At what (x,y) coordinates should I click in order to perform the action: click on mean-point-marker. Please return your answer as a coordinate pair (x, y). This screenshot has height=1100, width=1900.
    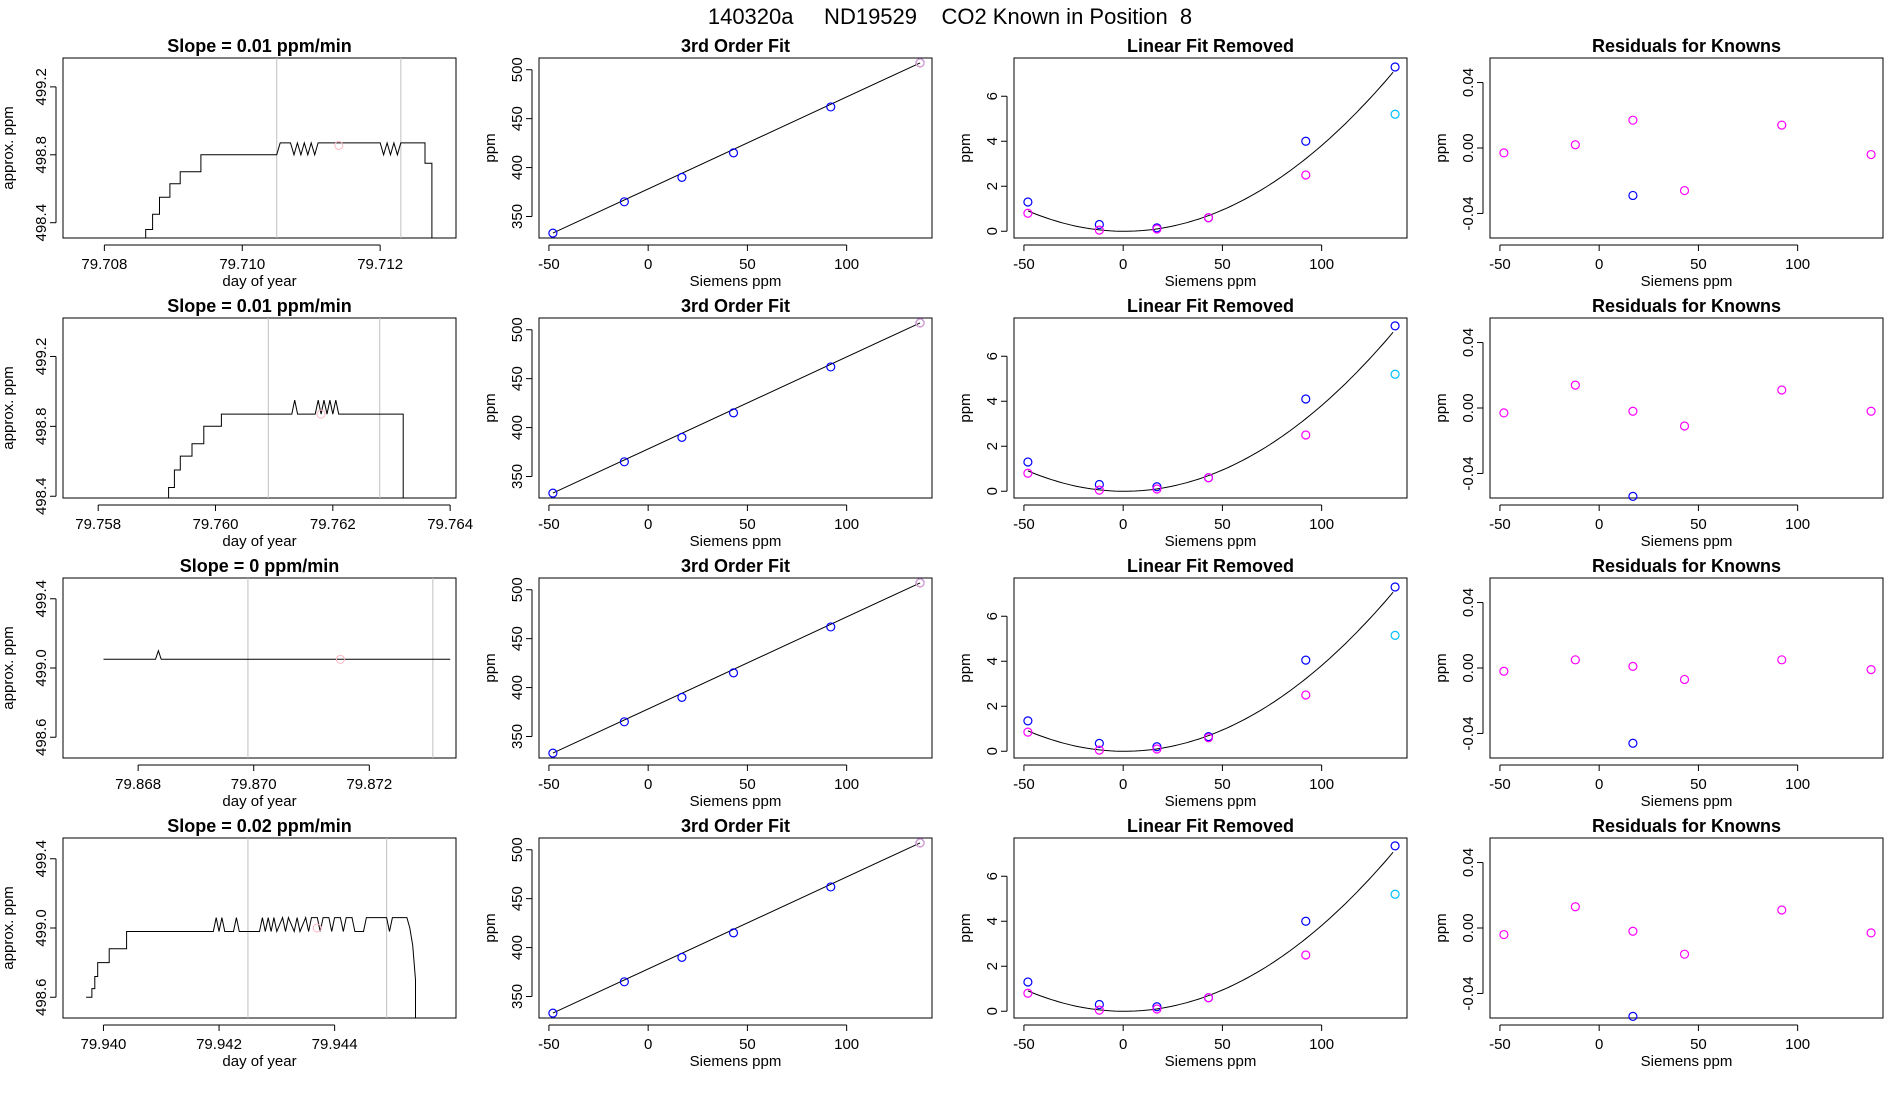
    Looking at the image, I should click on (340, 659).